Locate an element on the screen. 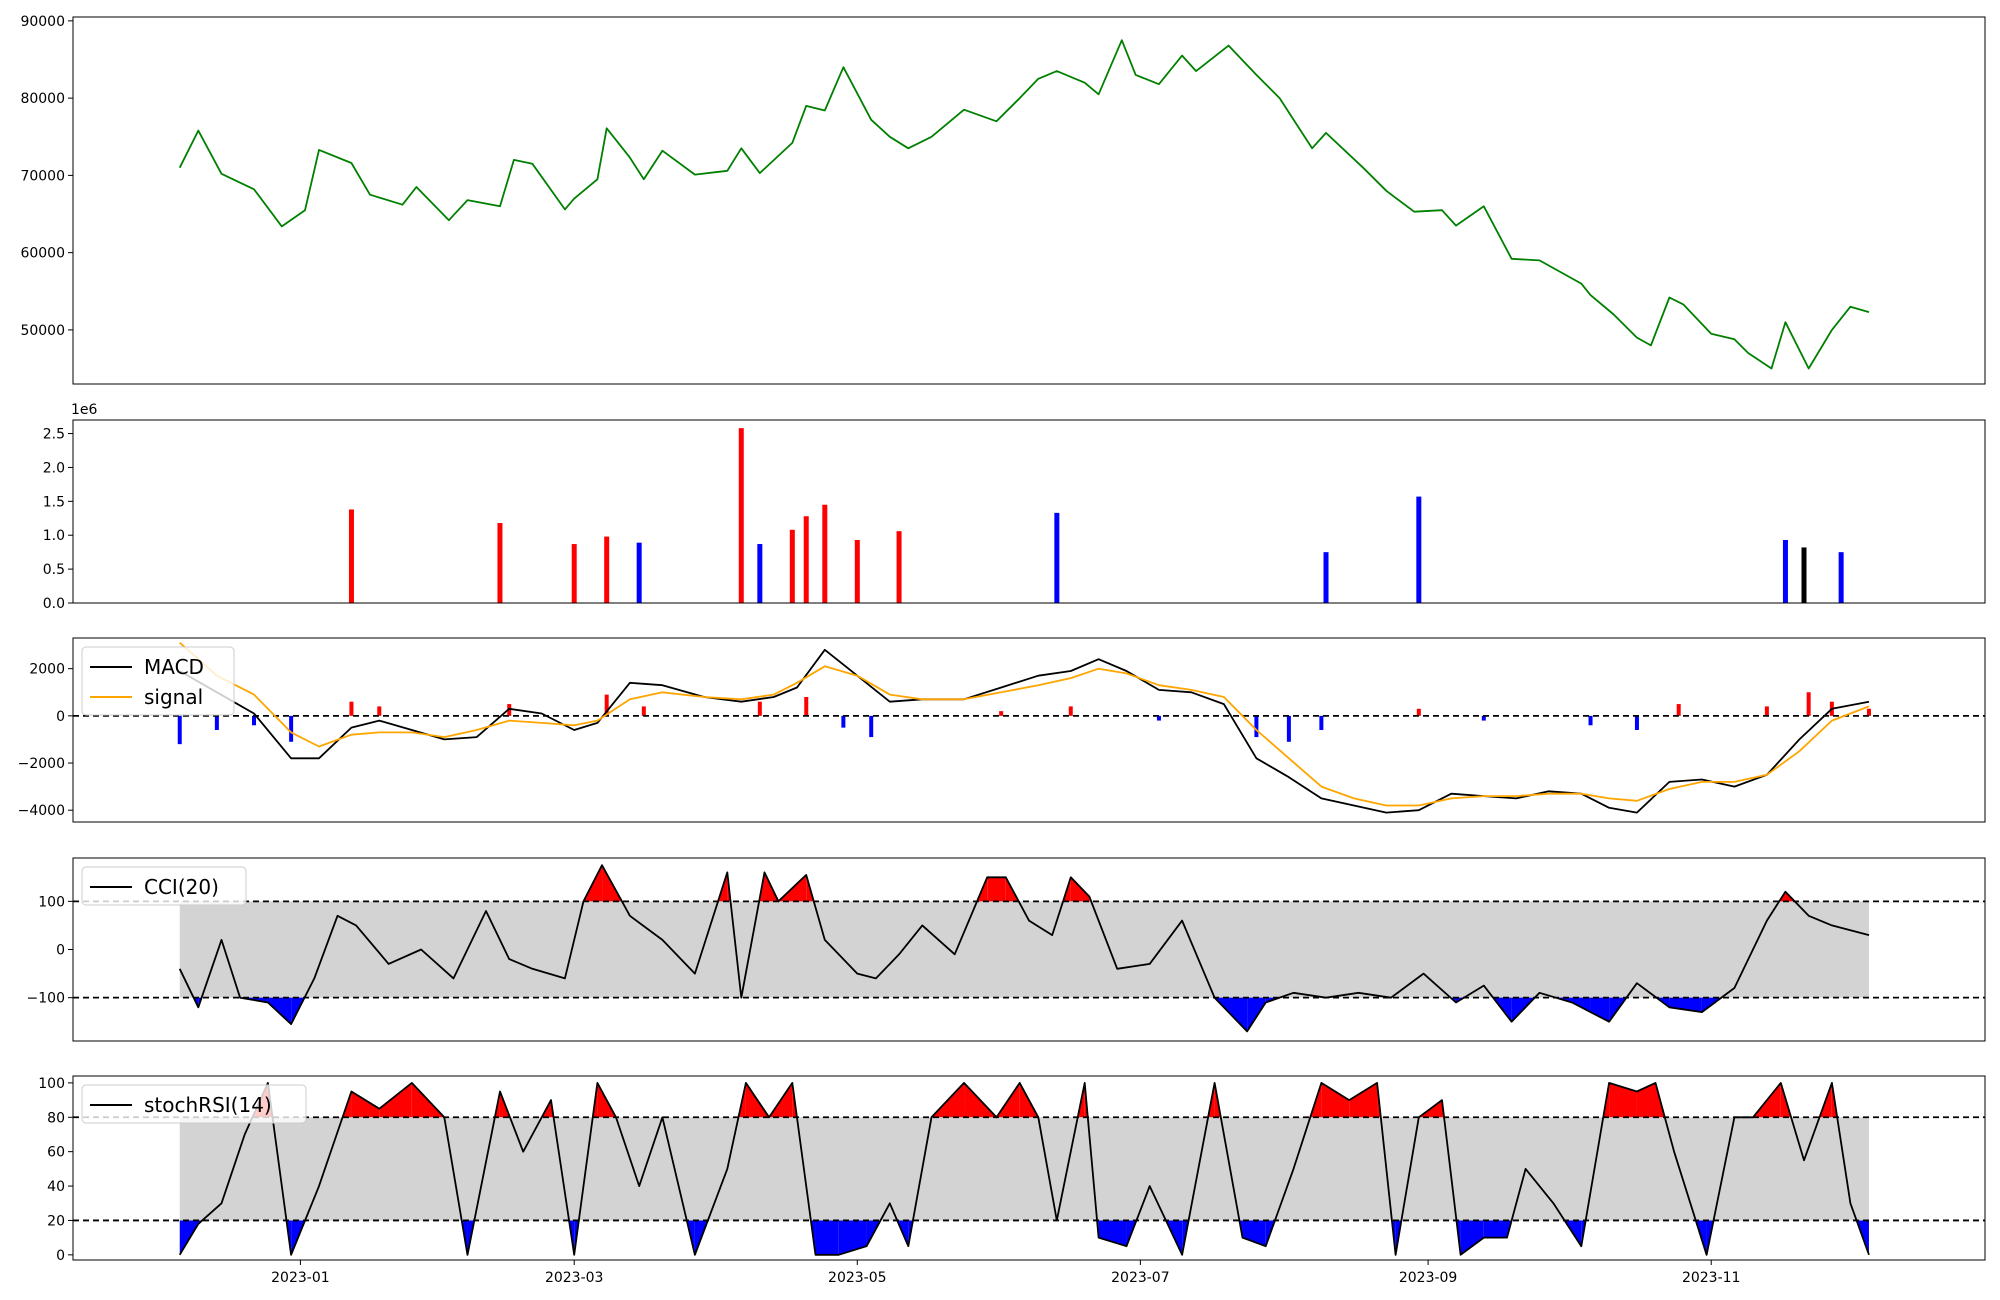 This screenshot has height=1300, width=2000. y-tick-label: 2000 is located at coordinates (47, 670).